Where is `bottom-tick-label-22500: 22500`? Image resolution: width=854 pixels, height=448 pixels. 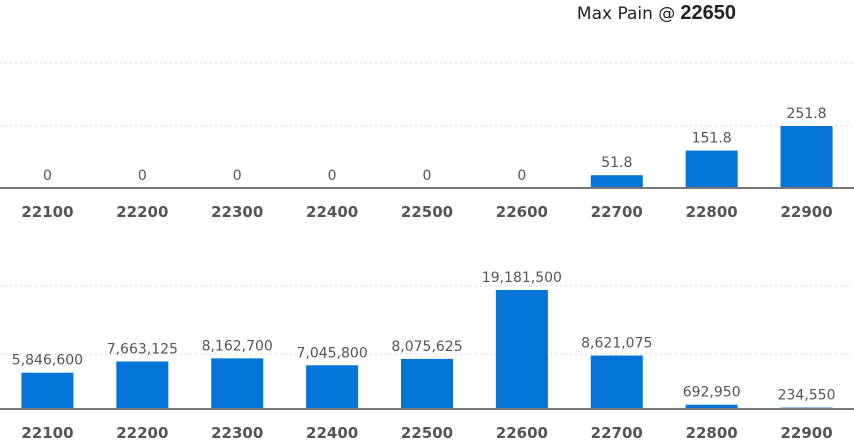 bottom-tick-label-22500: 22500 is located at coordinates (427, 433).